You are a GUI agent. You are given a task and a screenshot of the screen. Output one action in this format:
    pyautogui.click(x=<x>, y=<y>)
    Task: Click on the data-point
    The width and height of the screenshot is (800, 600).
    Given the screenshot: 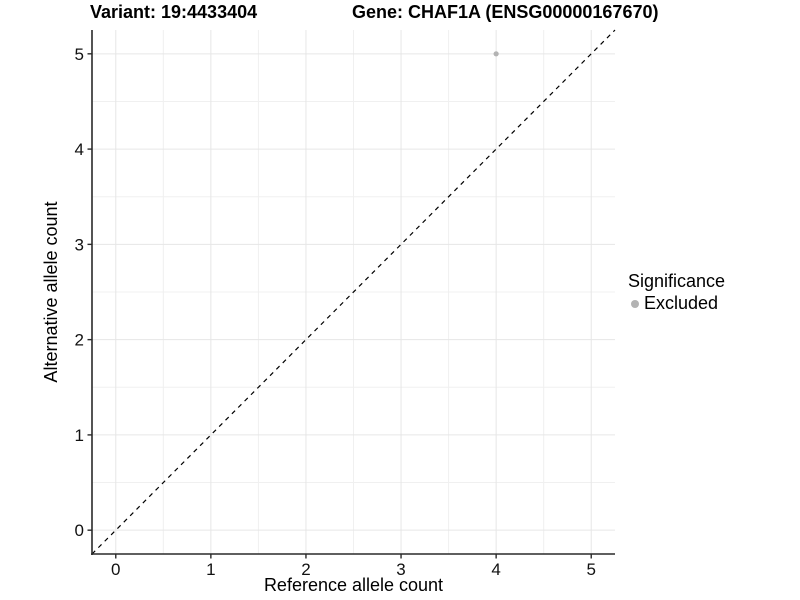 What is the action you would take?
    pyautogui.click(x=496, y=54)
    